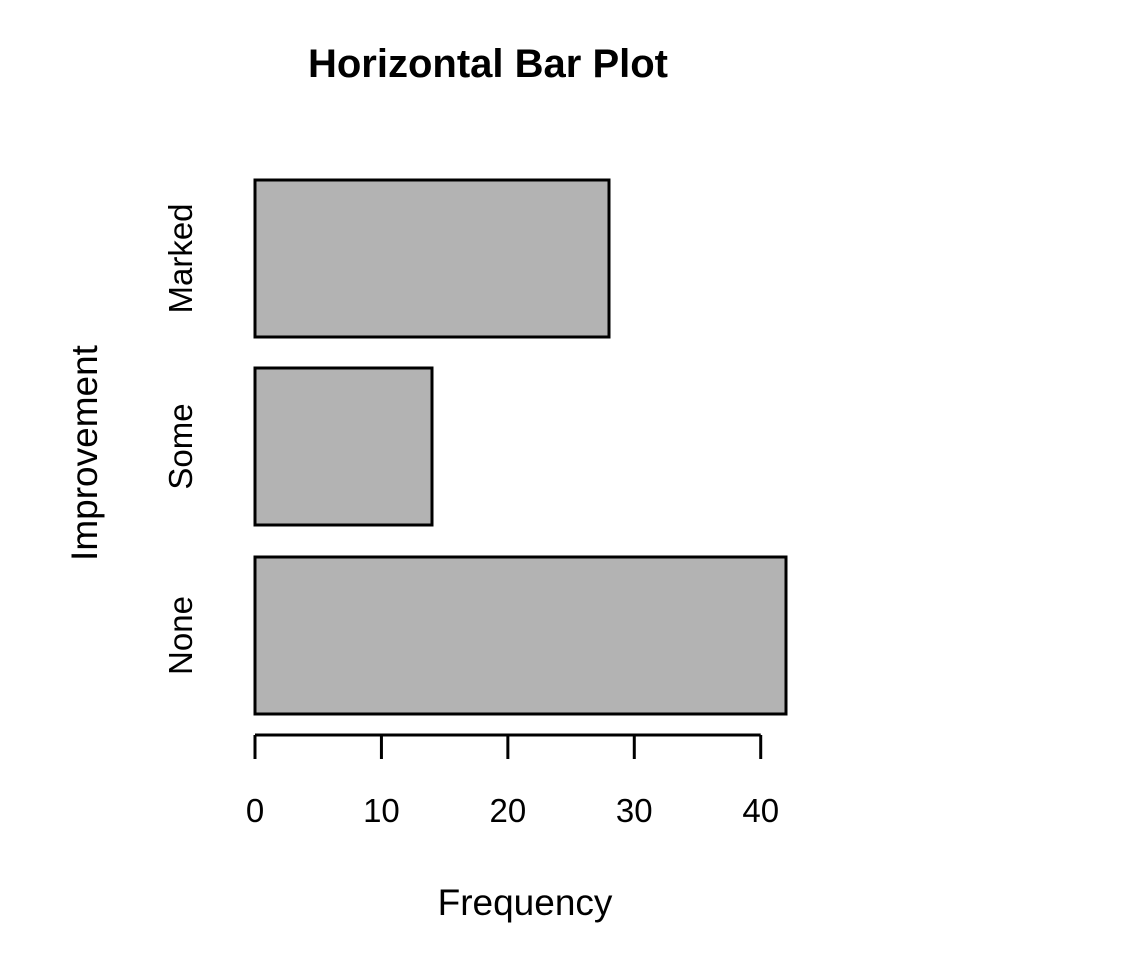 The height and width of the screenshot is (955, 1133). Describe the element at coordinates (255, 810) in the screenshot. I see `x-tick-label-0: 0` at that location.